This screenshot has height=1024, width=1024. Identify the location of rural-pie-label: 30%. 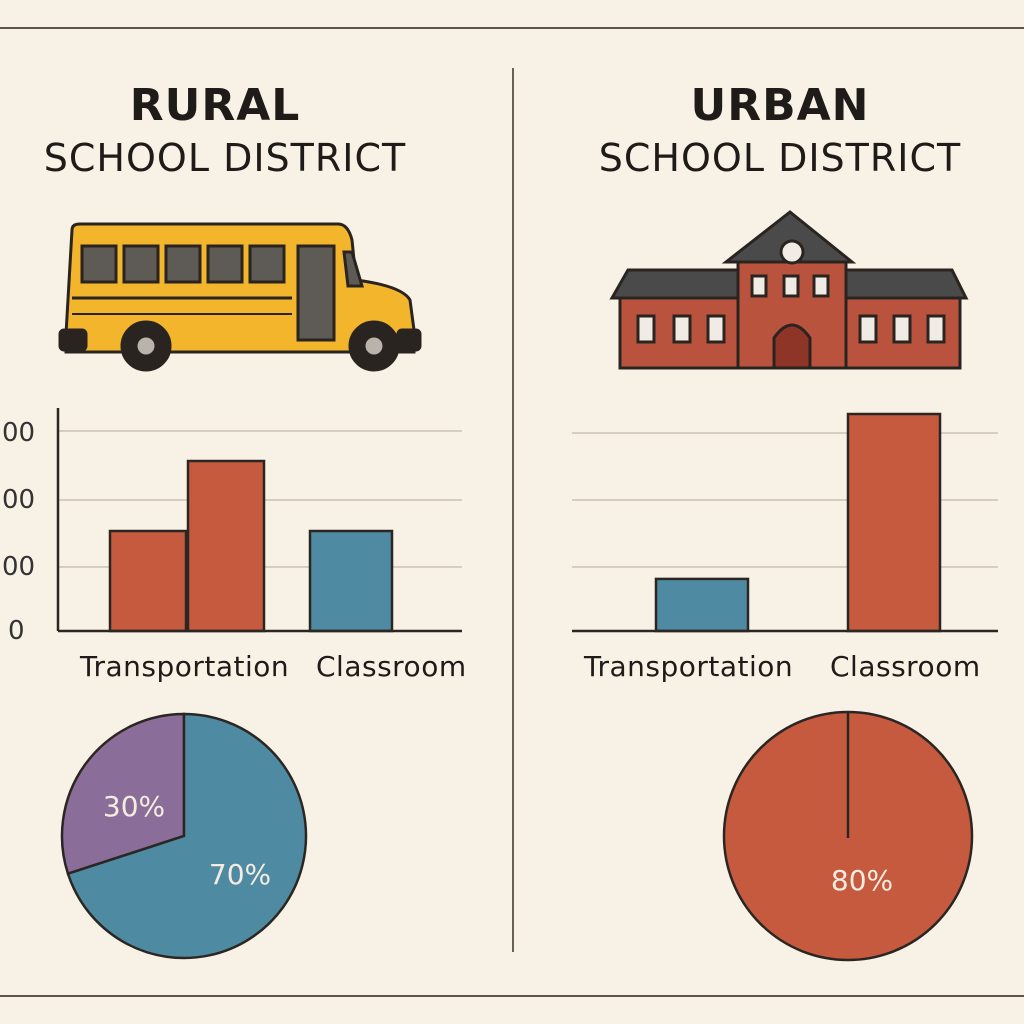
(134, 806).